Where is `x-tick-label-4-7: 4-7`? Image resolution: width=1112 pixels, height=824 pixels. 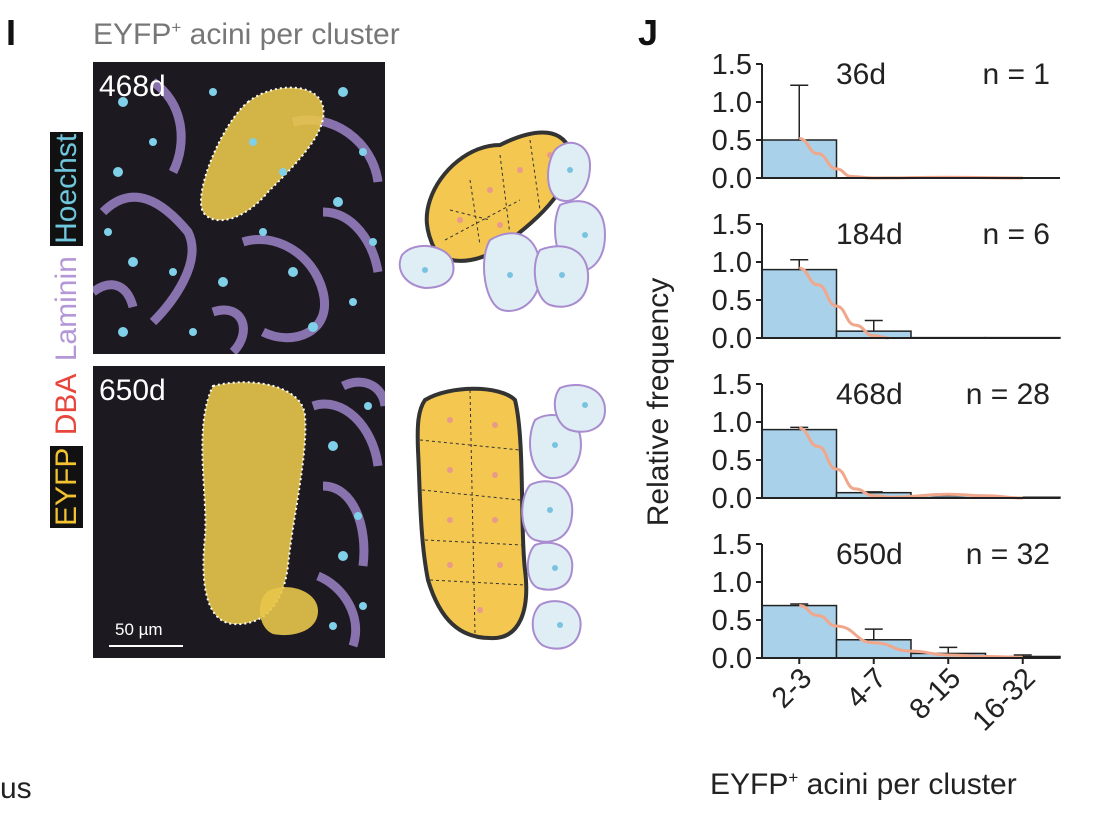
x-tick-label-4-7: 4-7 is located at coordinates (866, 688).